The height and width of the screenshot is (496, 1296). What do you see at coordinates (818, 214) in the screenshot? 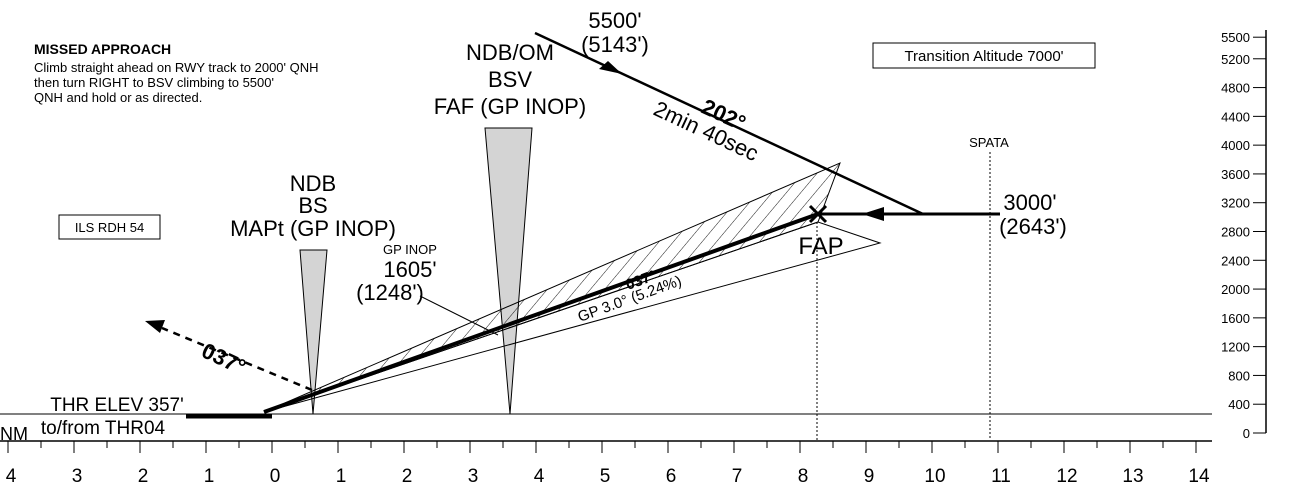
I see `fap-cross-icon` at bounding box center [818, 214].